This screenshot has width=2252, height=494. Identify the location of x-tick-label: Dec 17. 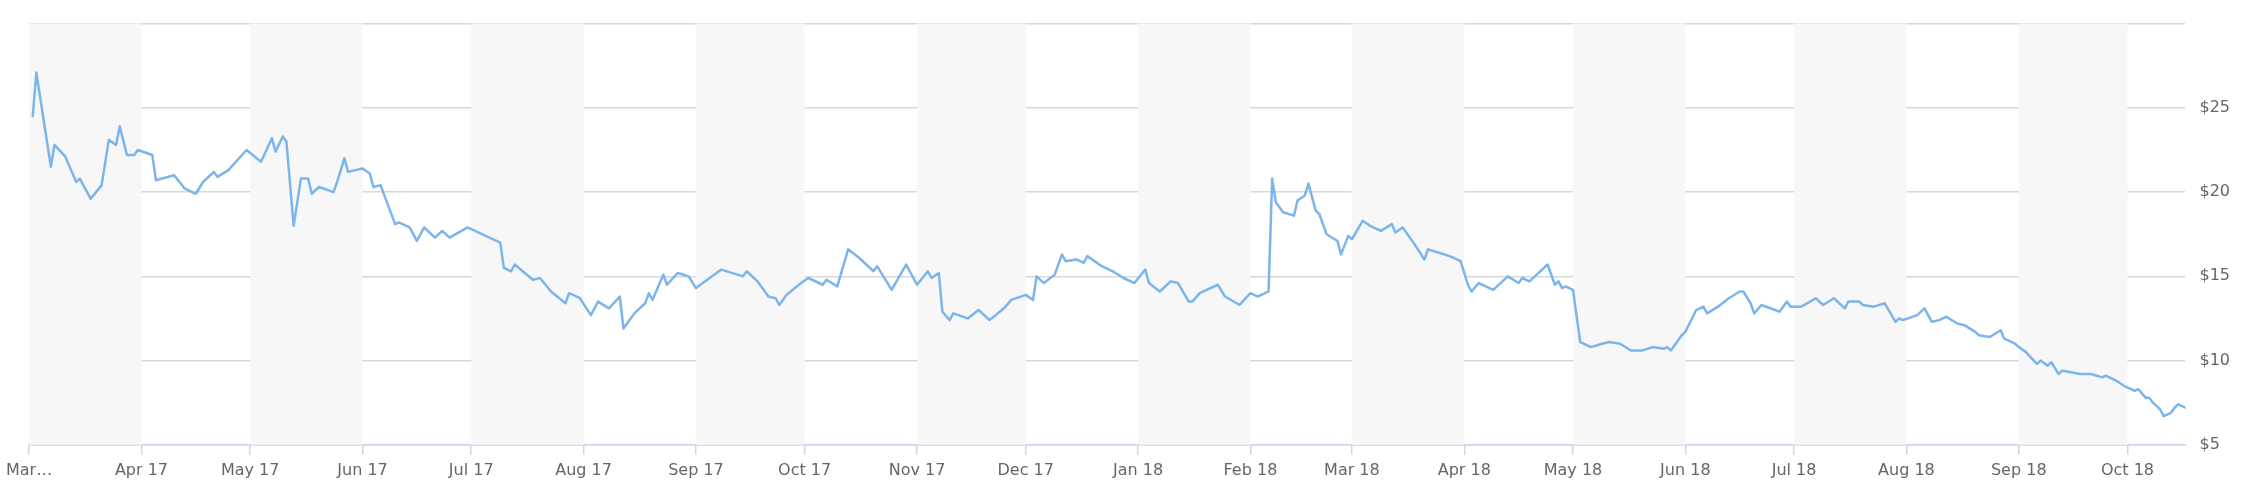
(1025, 469).